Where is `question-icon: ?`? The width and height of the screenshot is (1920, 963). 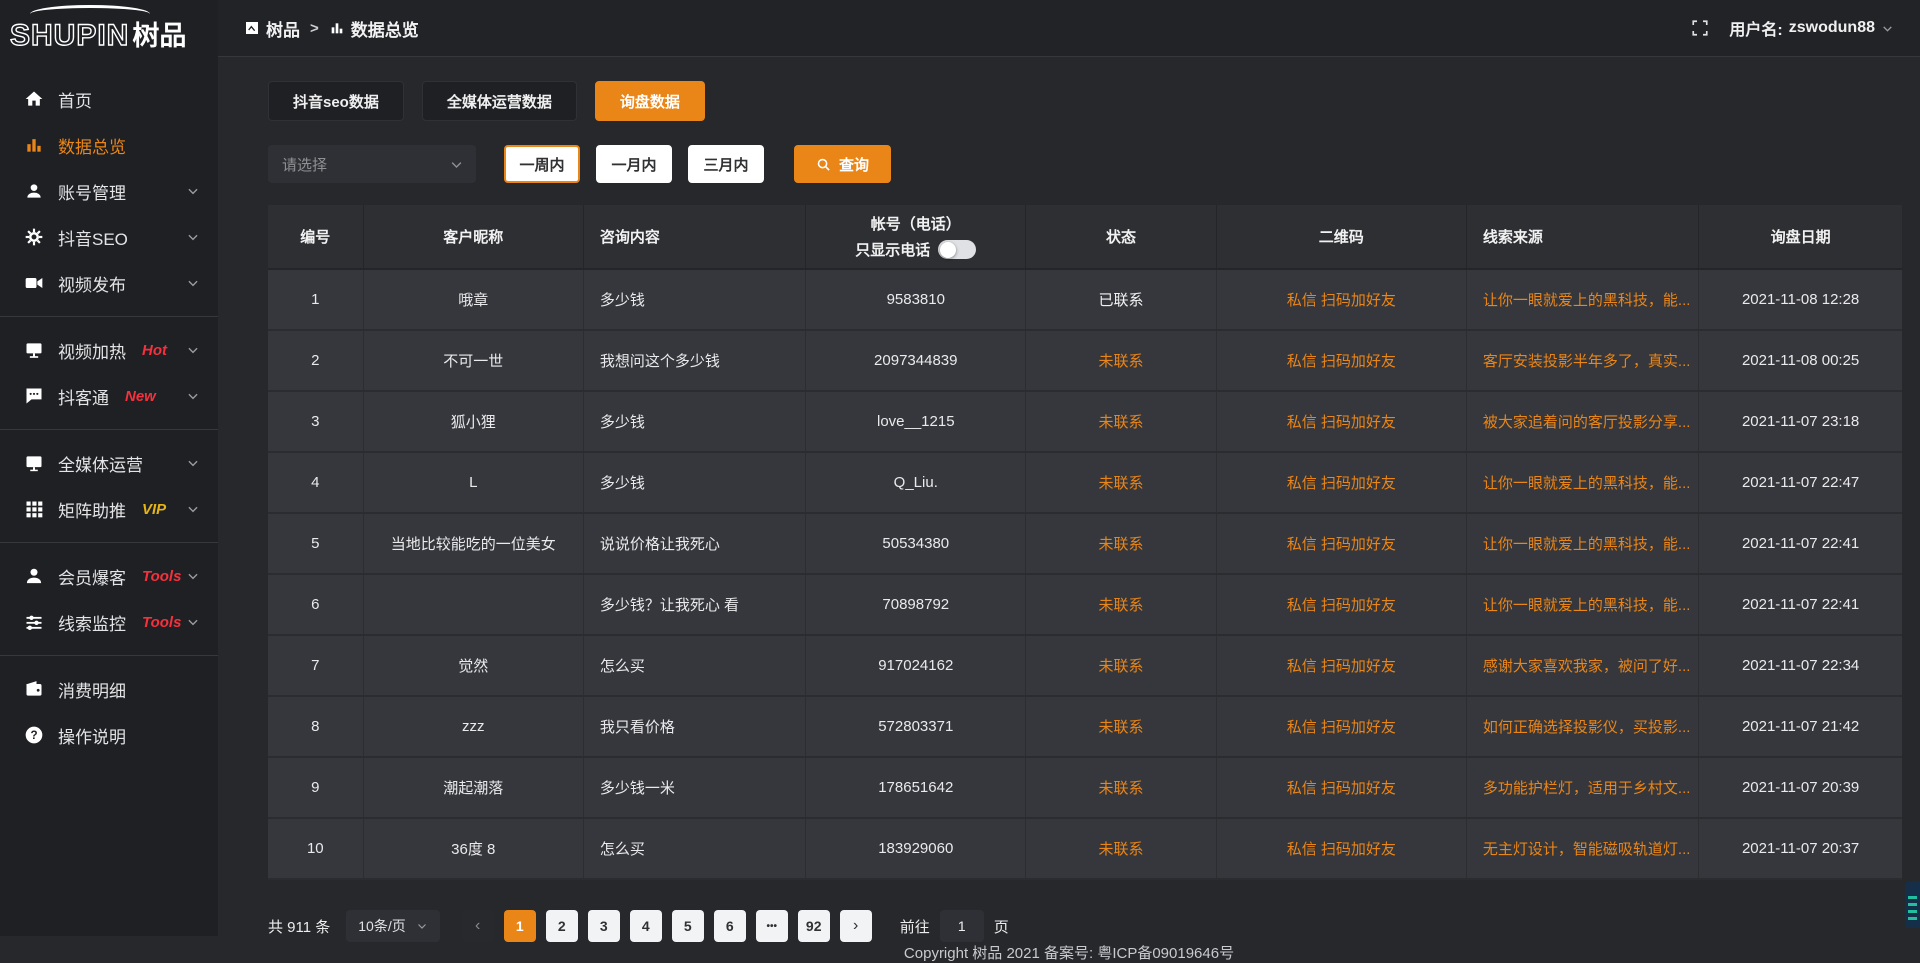 question-icon: ? is located at coordinates (34, 735).